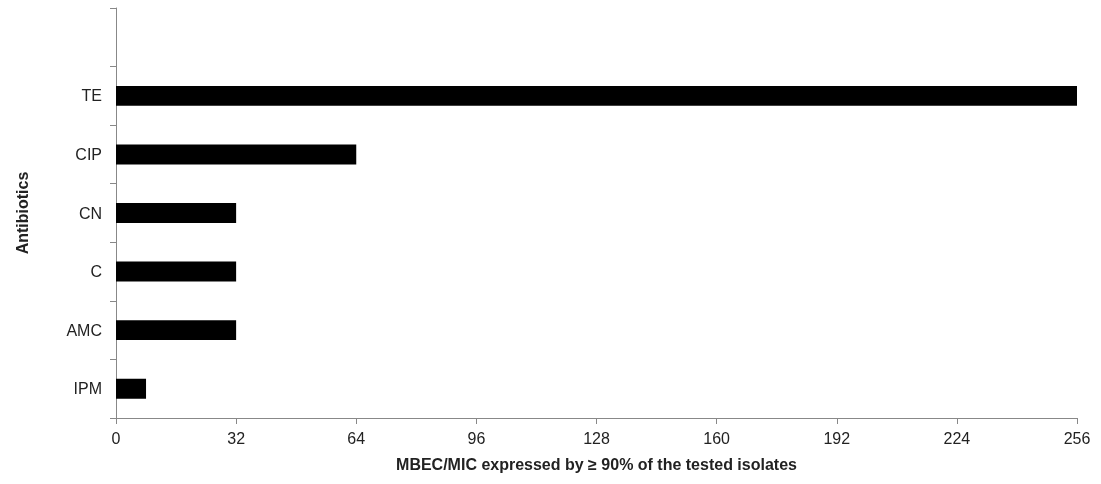 The height and width of the screenshot is (484, 1101). What do you see at coordinates (236, 438) in the screenshot?
I see `x-tick-label: 32` at bounding box center [236, 438].